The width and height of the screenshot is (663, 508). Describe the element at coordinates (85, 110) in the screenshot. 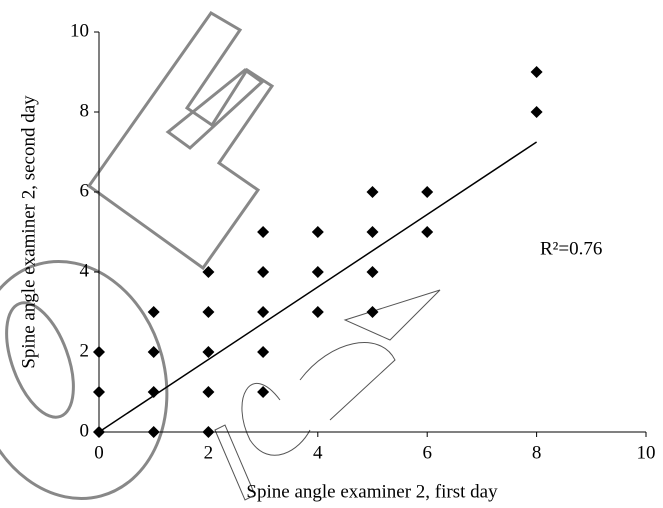

I see `y-tick-label: 8` at that location.